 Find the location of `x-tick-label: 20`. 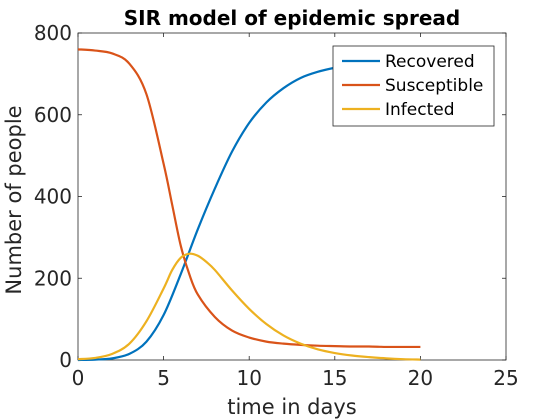

x-tick-label: 20 is located at coordinates (420, 378).